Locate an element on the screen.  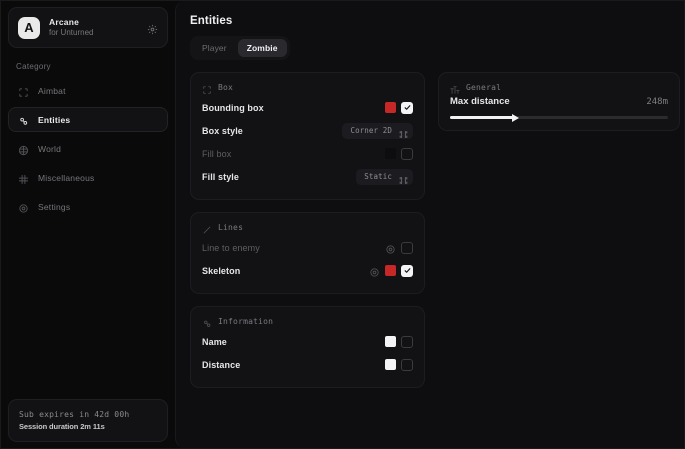
card-header: General is located at coordinates (559, 88).